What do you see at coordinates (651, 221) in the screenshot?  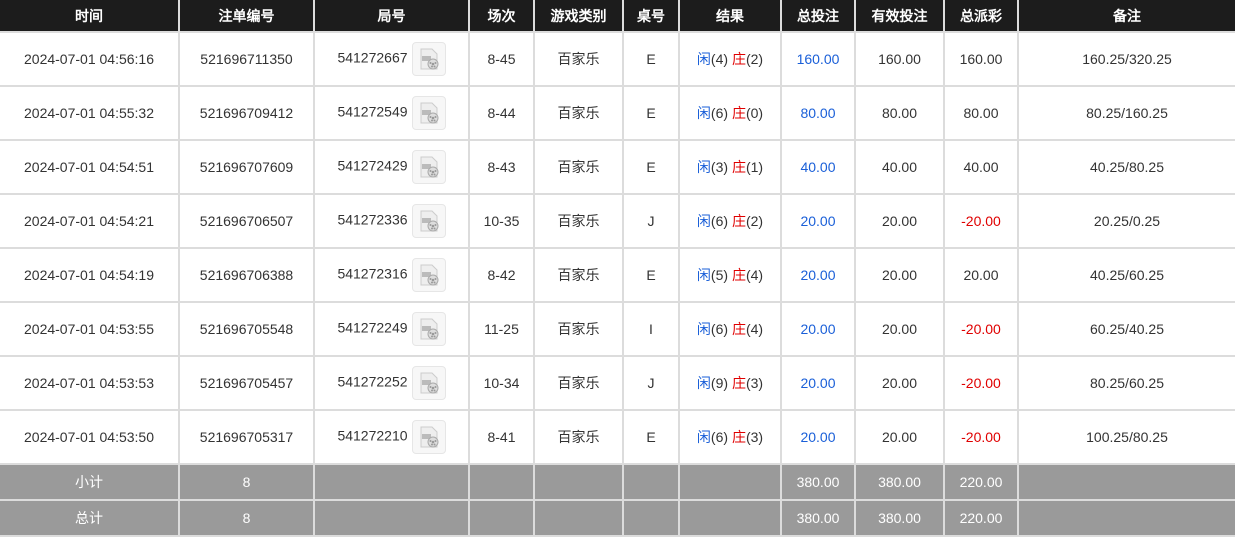 I see `table-no-cell: J` at bounding box center [651, 221].